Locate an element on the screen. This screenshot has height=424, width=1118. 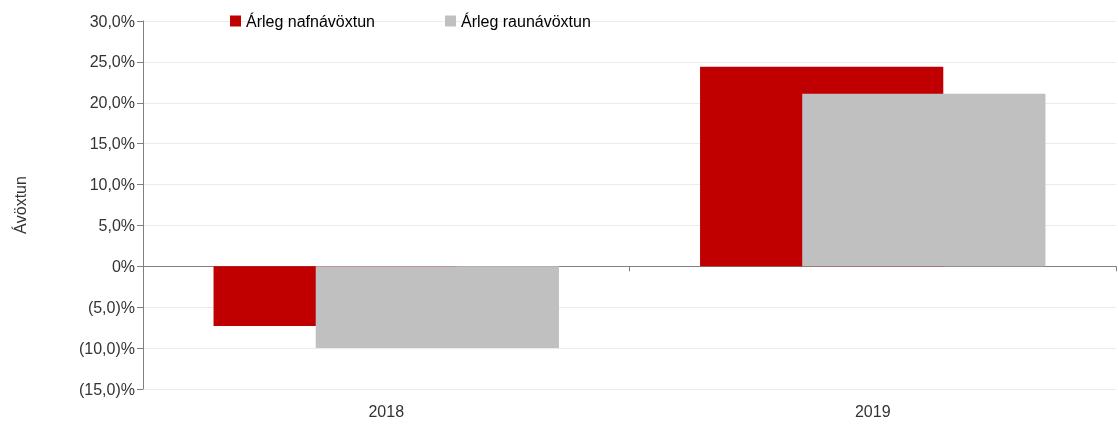
y-tick-label: 30,0% is located at coordinates (112, 21).